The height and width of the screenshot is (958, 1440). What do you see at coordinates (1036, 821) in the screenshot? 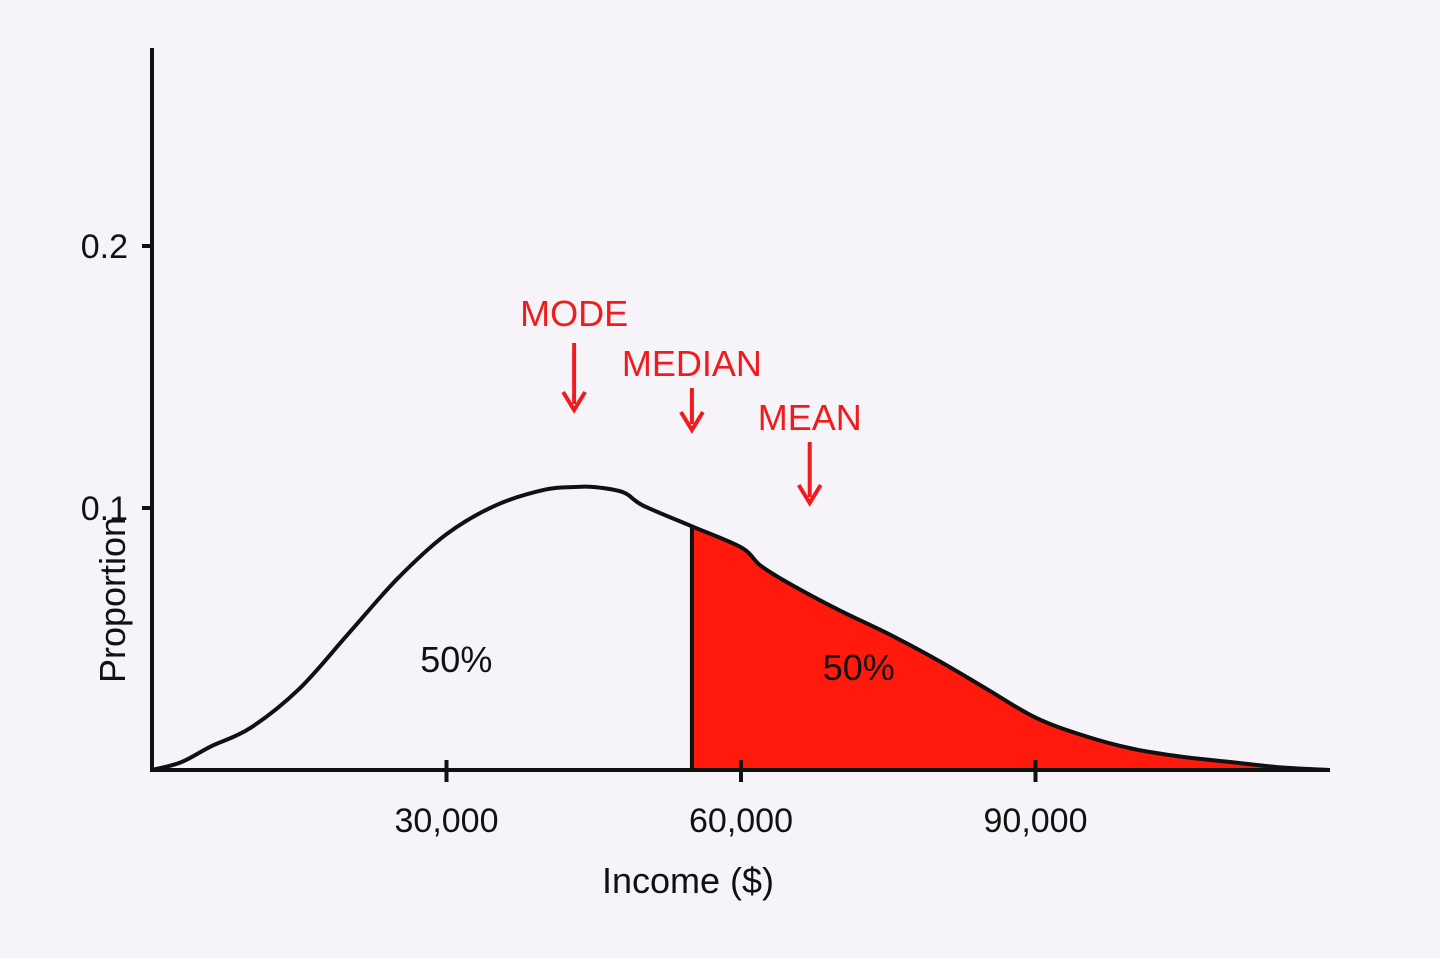
I see `x-tick-label-90000: 90,000` at bounding box center [1036, 821].